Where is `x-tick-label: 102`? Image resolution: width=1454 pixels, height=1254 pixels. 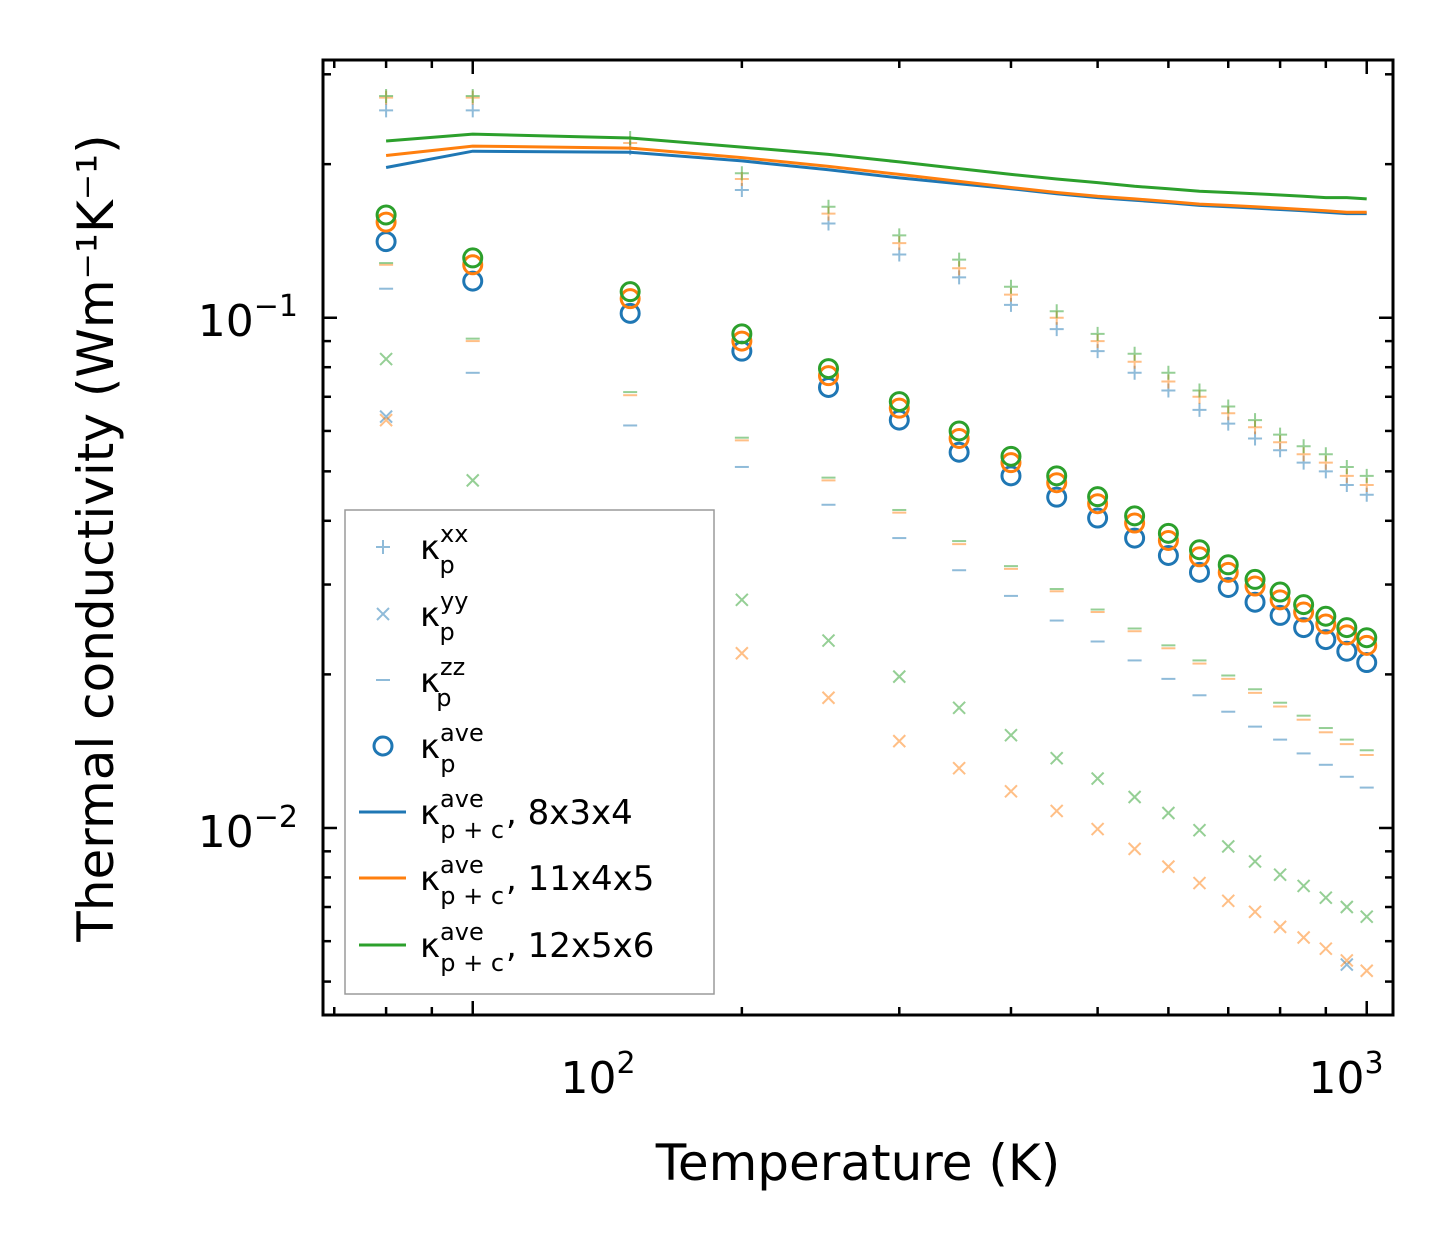
x-tick-label: 102 is located at coordinates (597, 1075).